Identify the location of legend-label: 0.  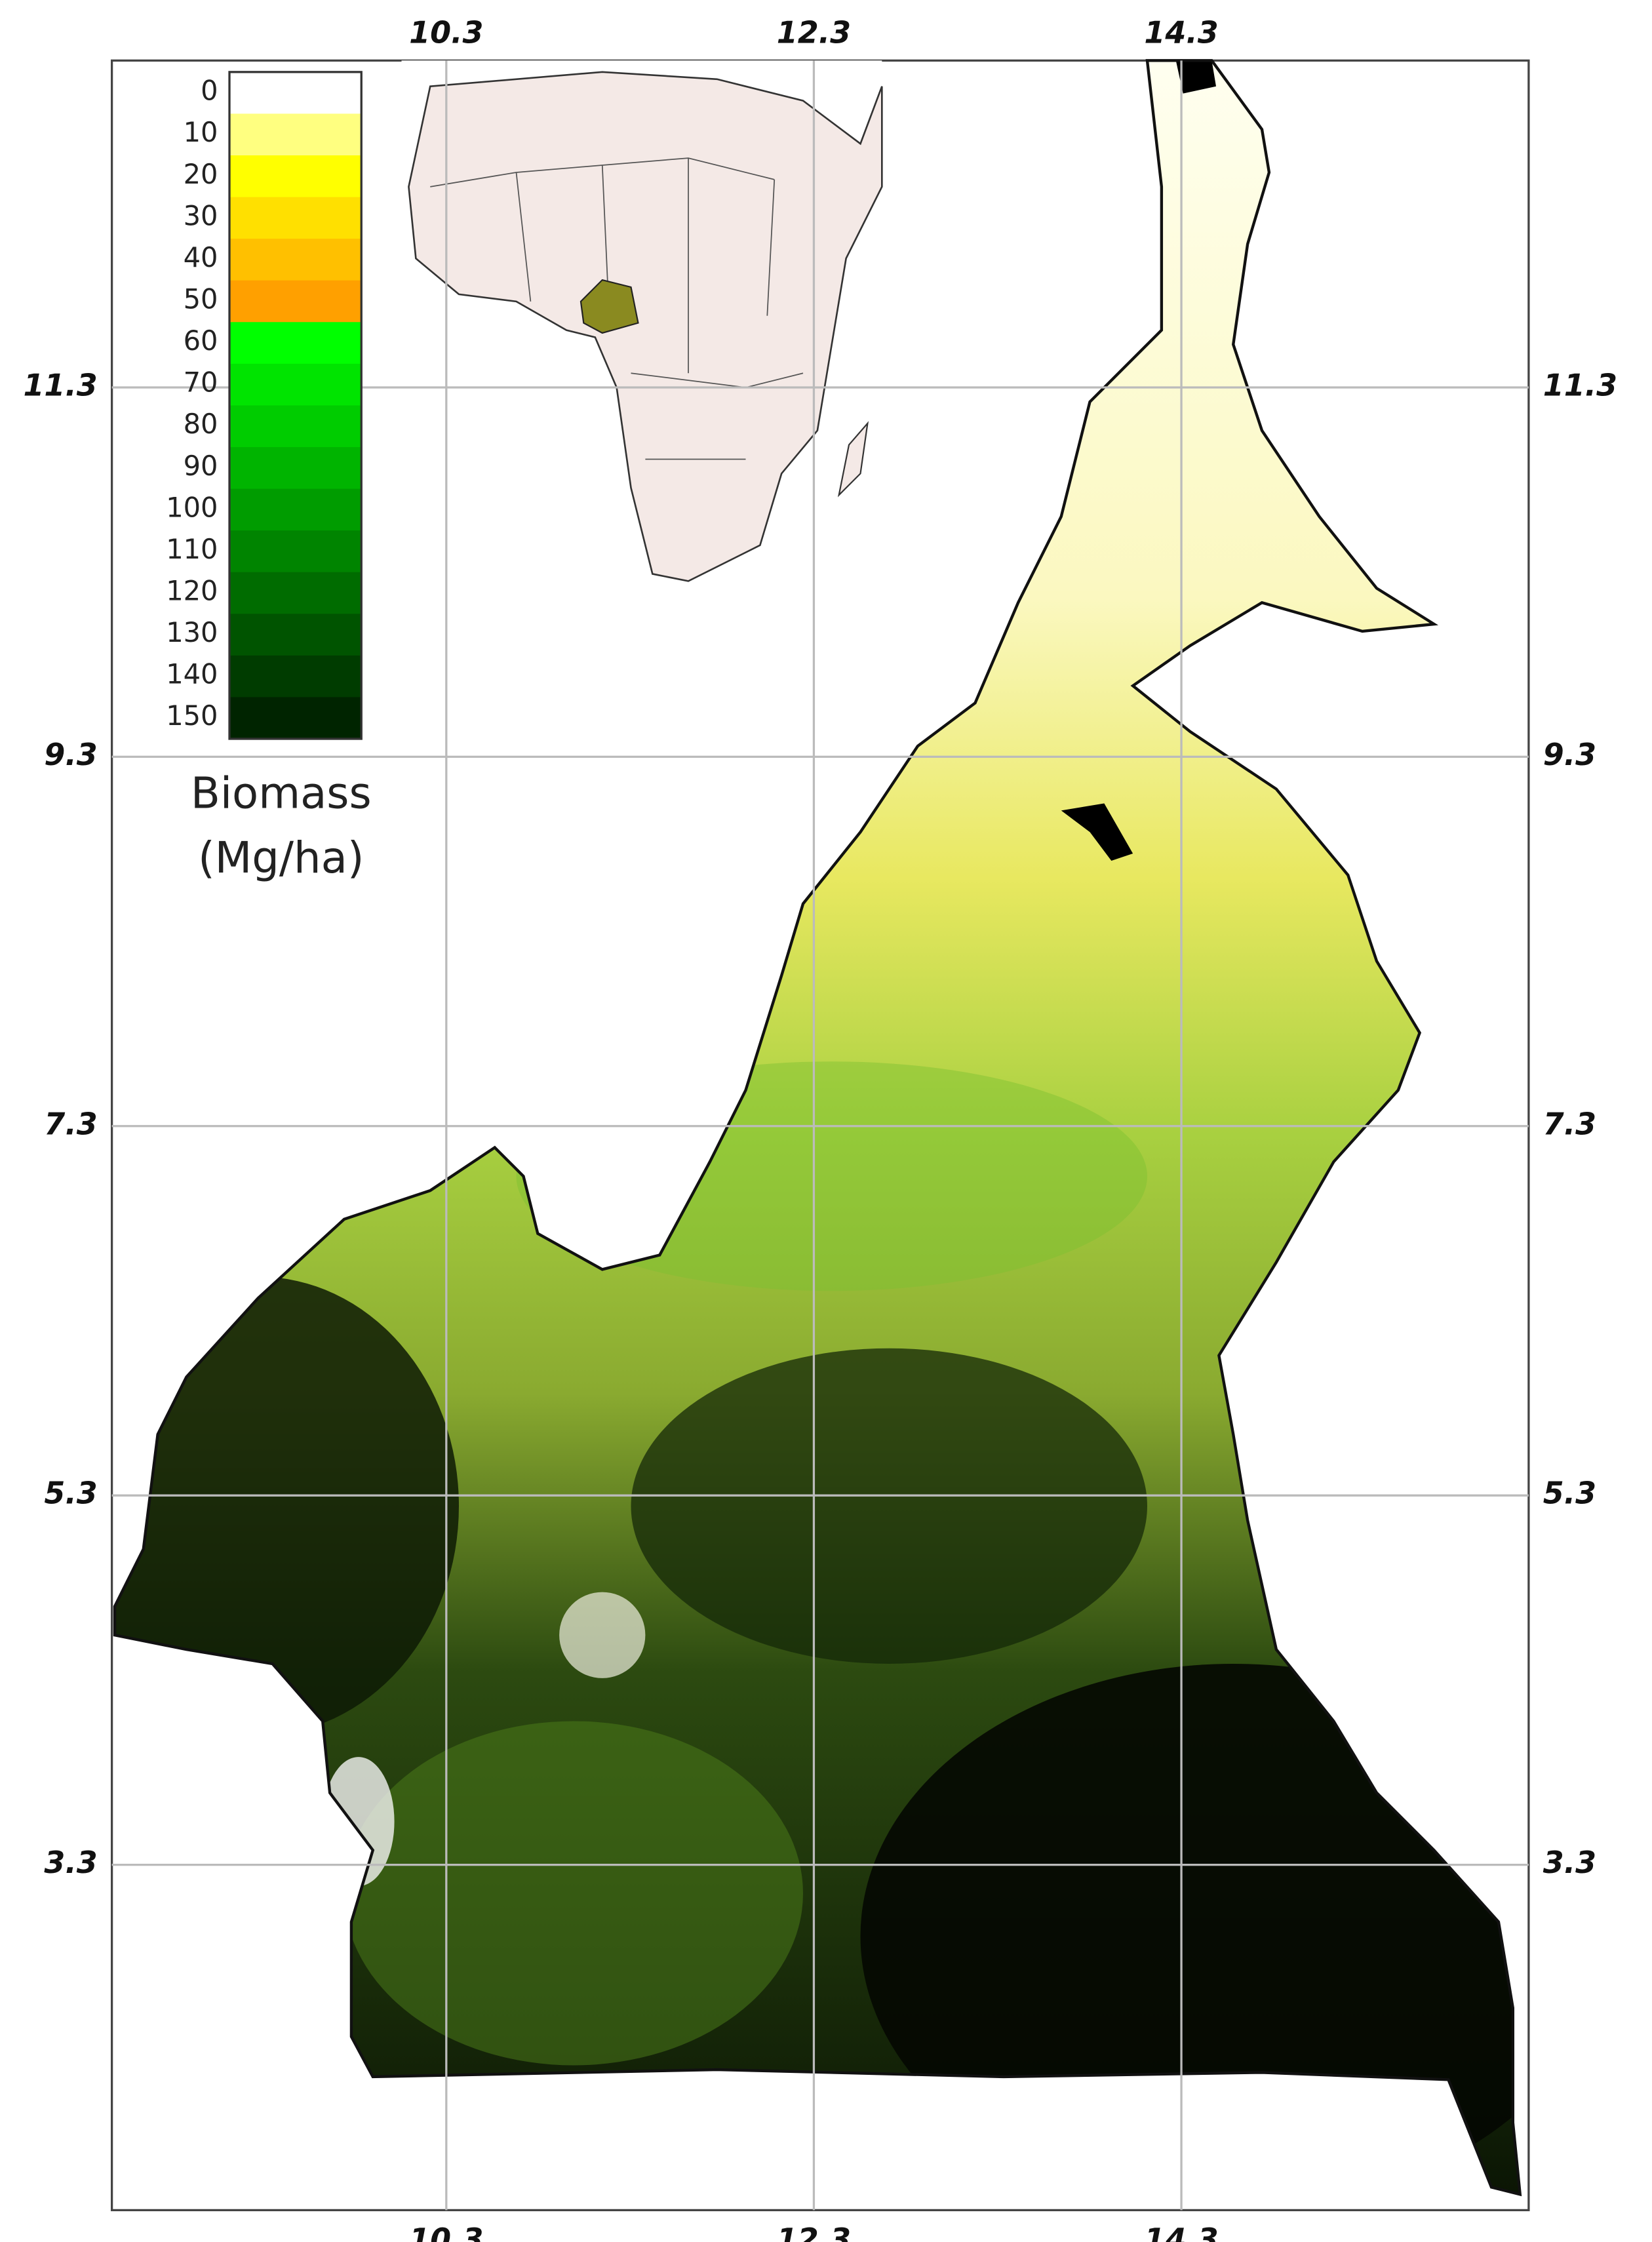
(209, 91).